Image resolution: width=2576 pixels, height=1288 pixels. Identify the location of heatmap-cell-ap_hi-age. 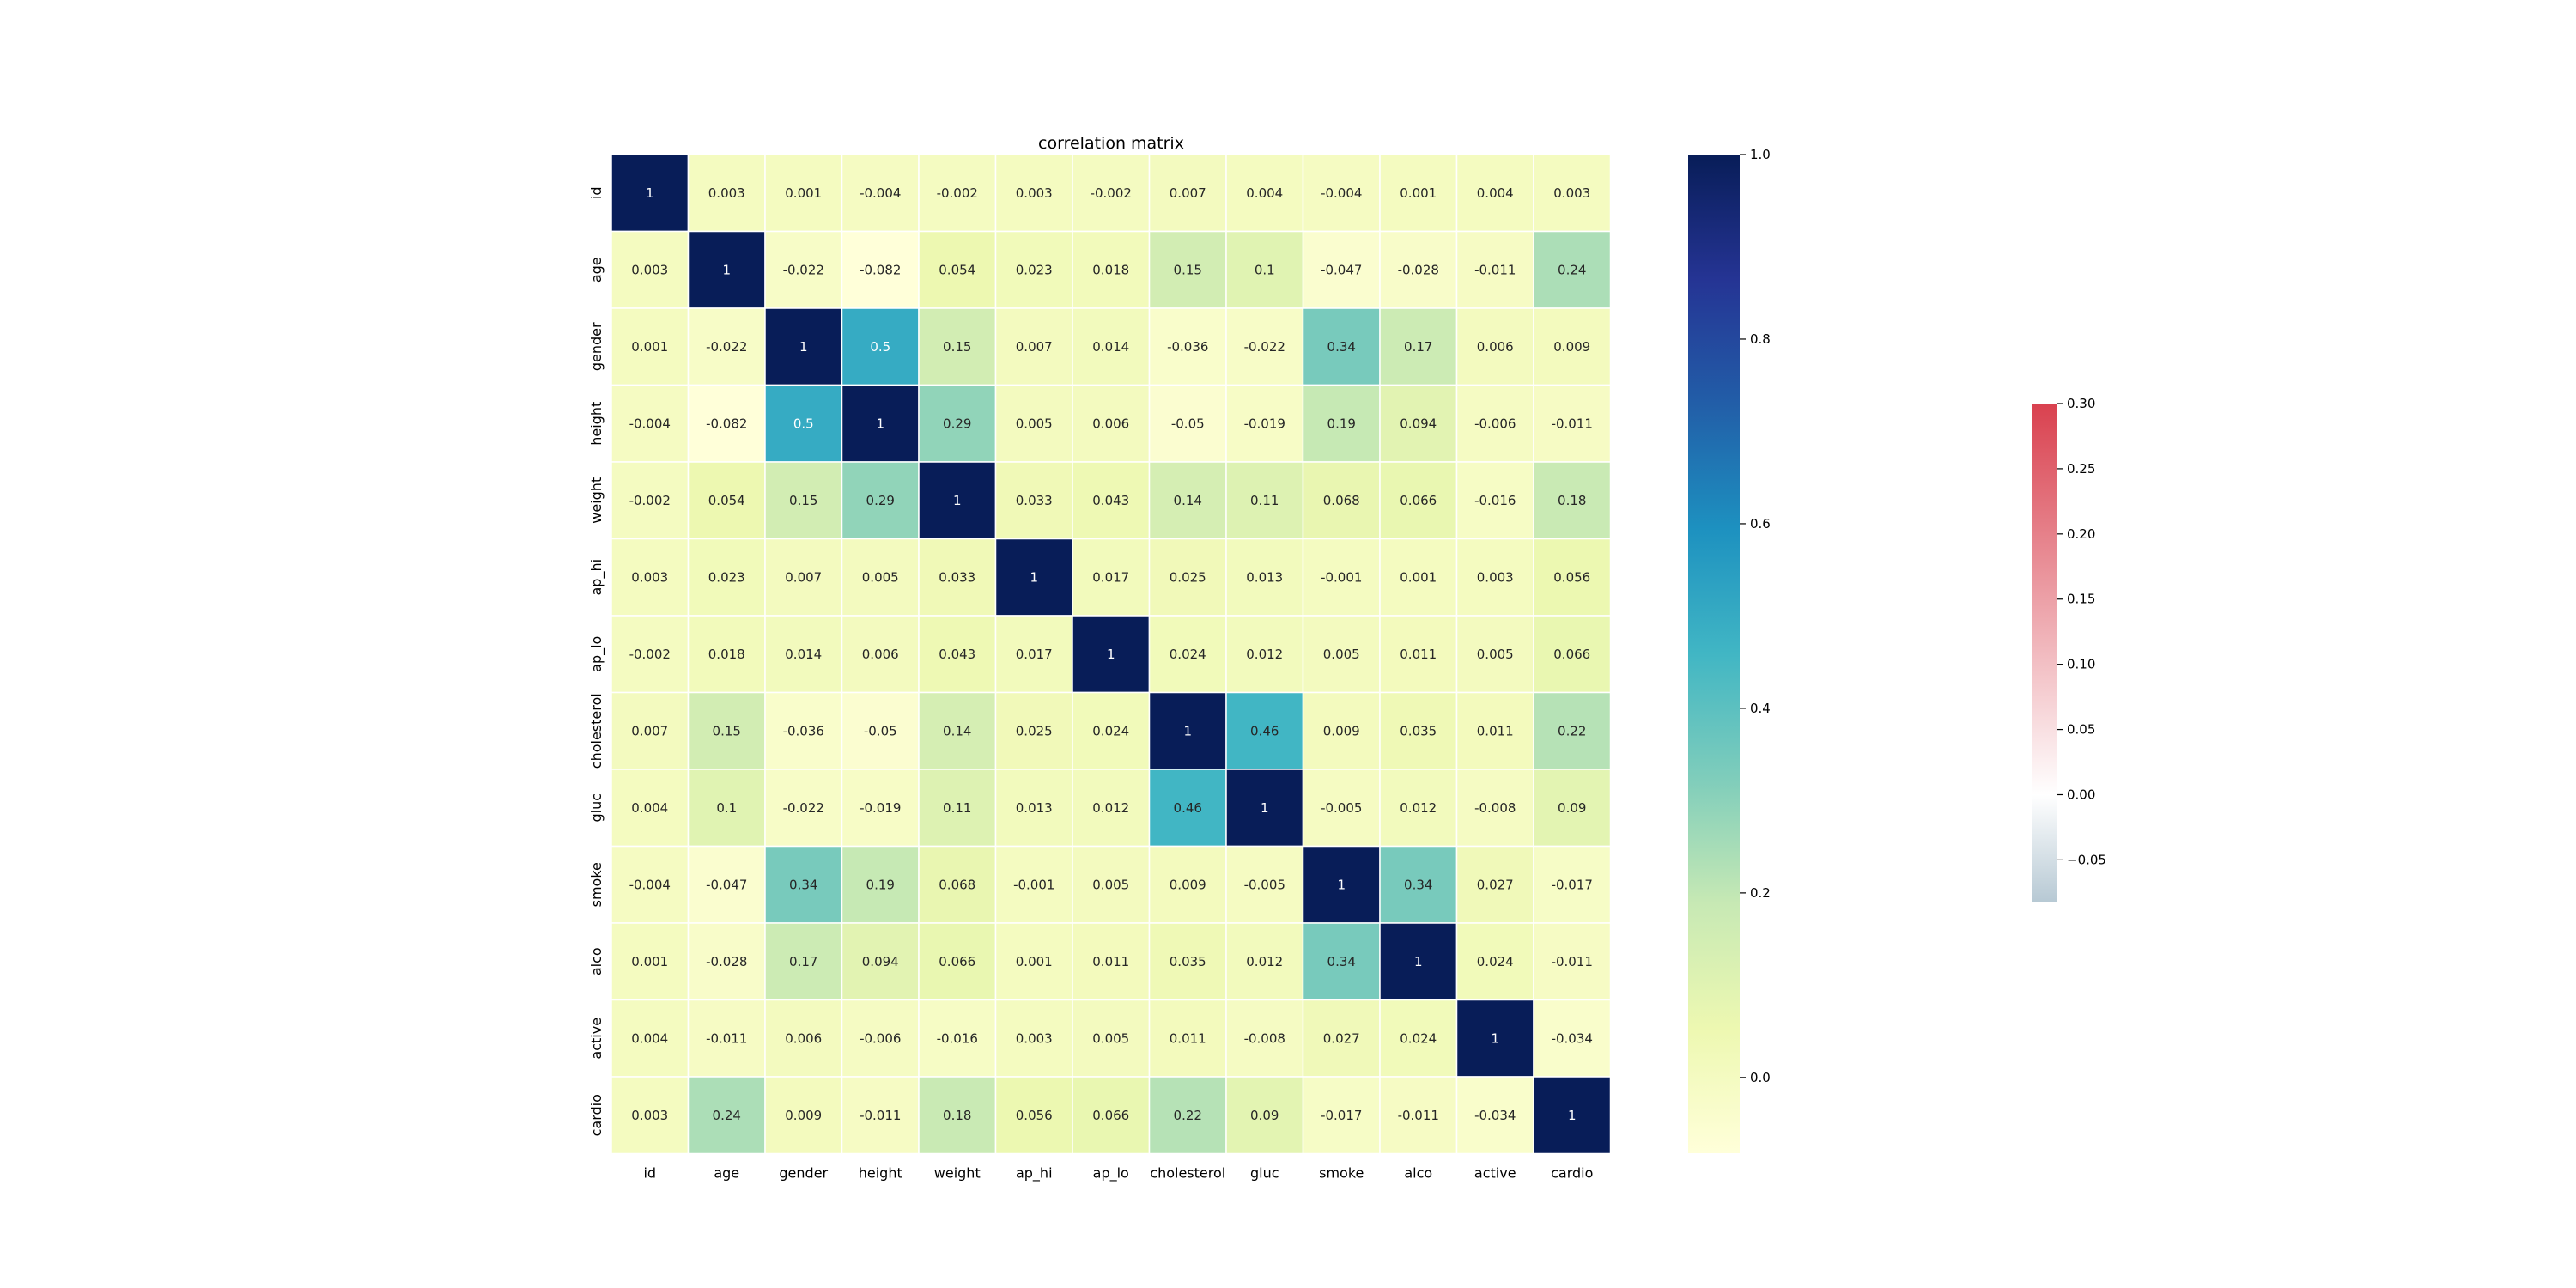
(726, 577).